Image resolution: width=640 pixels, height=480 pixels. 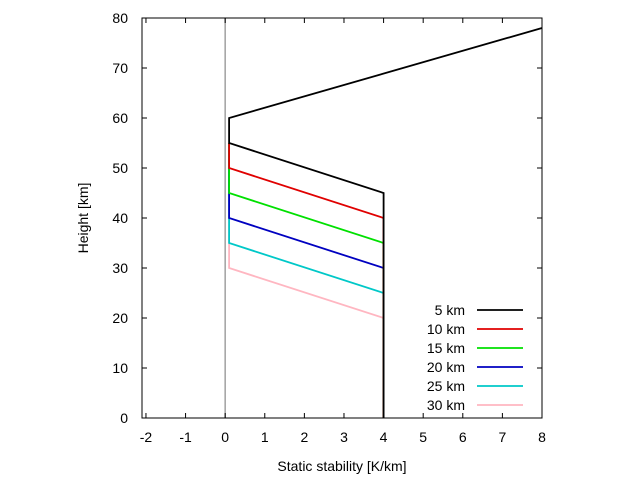 What do you see at coordinates (502, 437) in the screenshot?
I see `x-tick-label: 7` at bounding box center [502, 437].